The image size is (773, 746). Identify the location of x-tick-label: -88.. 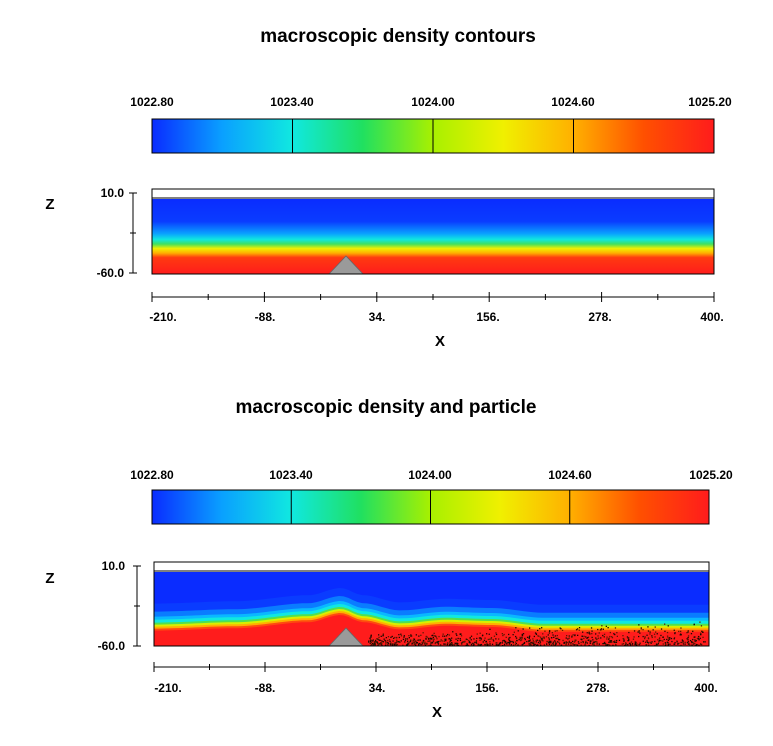
(265, 317).